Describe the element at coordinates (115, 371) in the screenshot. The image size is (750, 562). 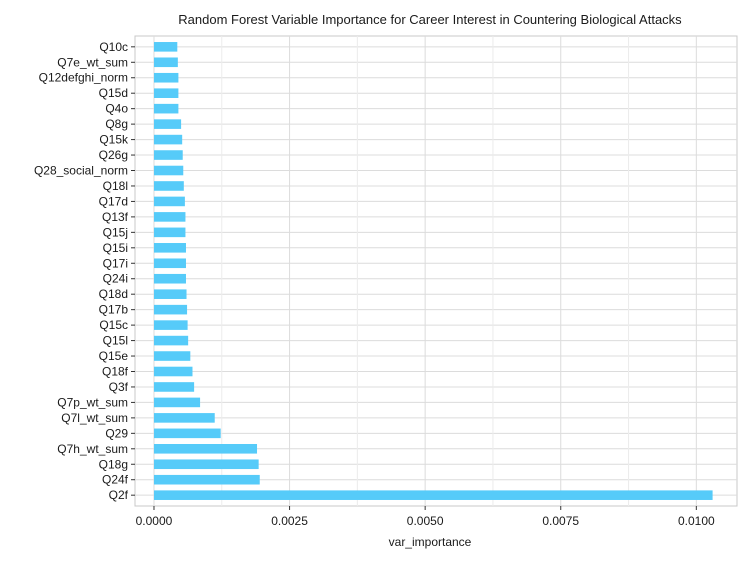
I see `y-tick-label: Q18f` at that location.